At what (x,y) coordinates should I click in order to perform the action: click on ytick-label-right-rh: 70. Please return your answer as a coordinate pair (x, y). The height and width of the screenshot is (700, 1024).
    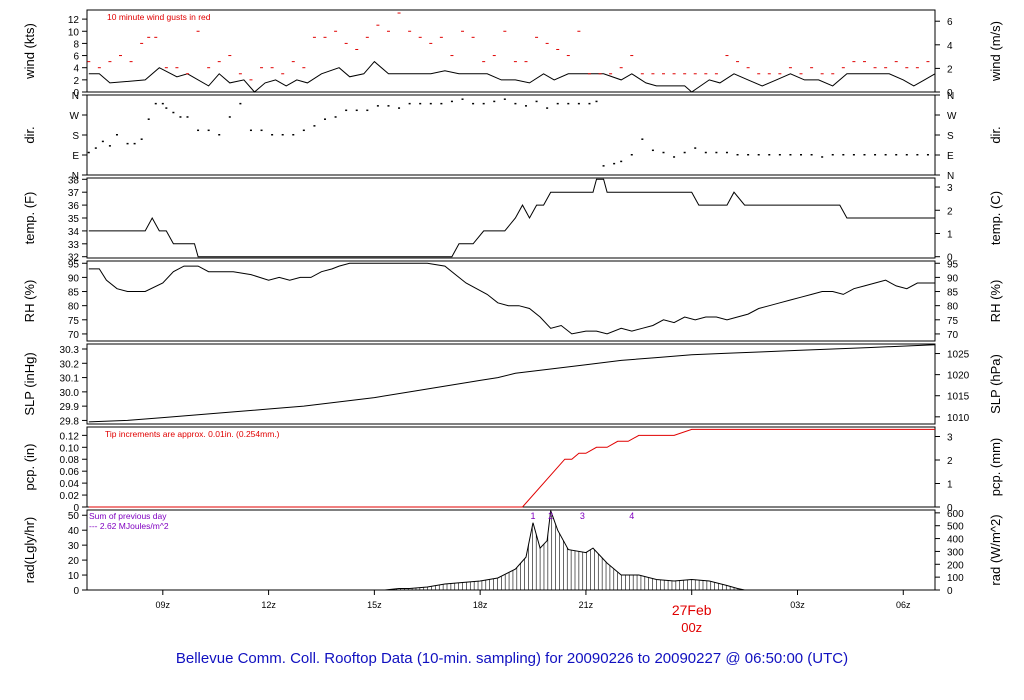
    Looking at the image, I should click on (953, 335).